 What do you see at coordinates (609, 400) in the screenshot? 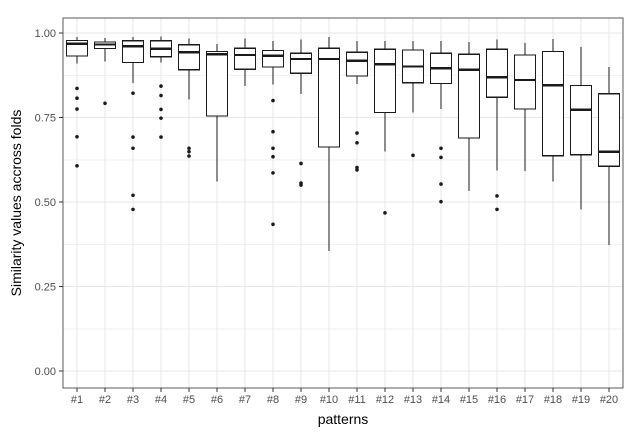
I see `x-tick-label: #20` at bounding box center [609, 400].